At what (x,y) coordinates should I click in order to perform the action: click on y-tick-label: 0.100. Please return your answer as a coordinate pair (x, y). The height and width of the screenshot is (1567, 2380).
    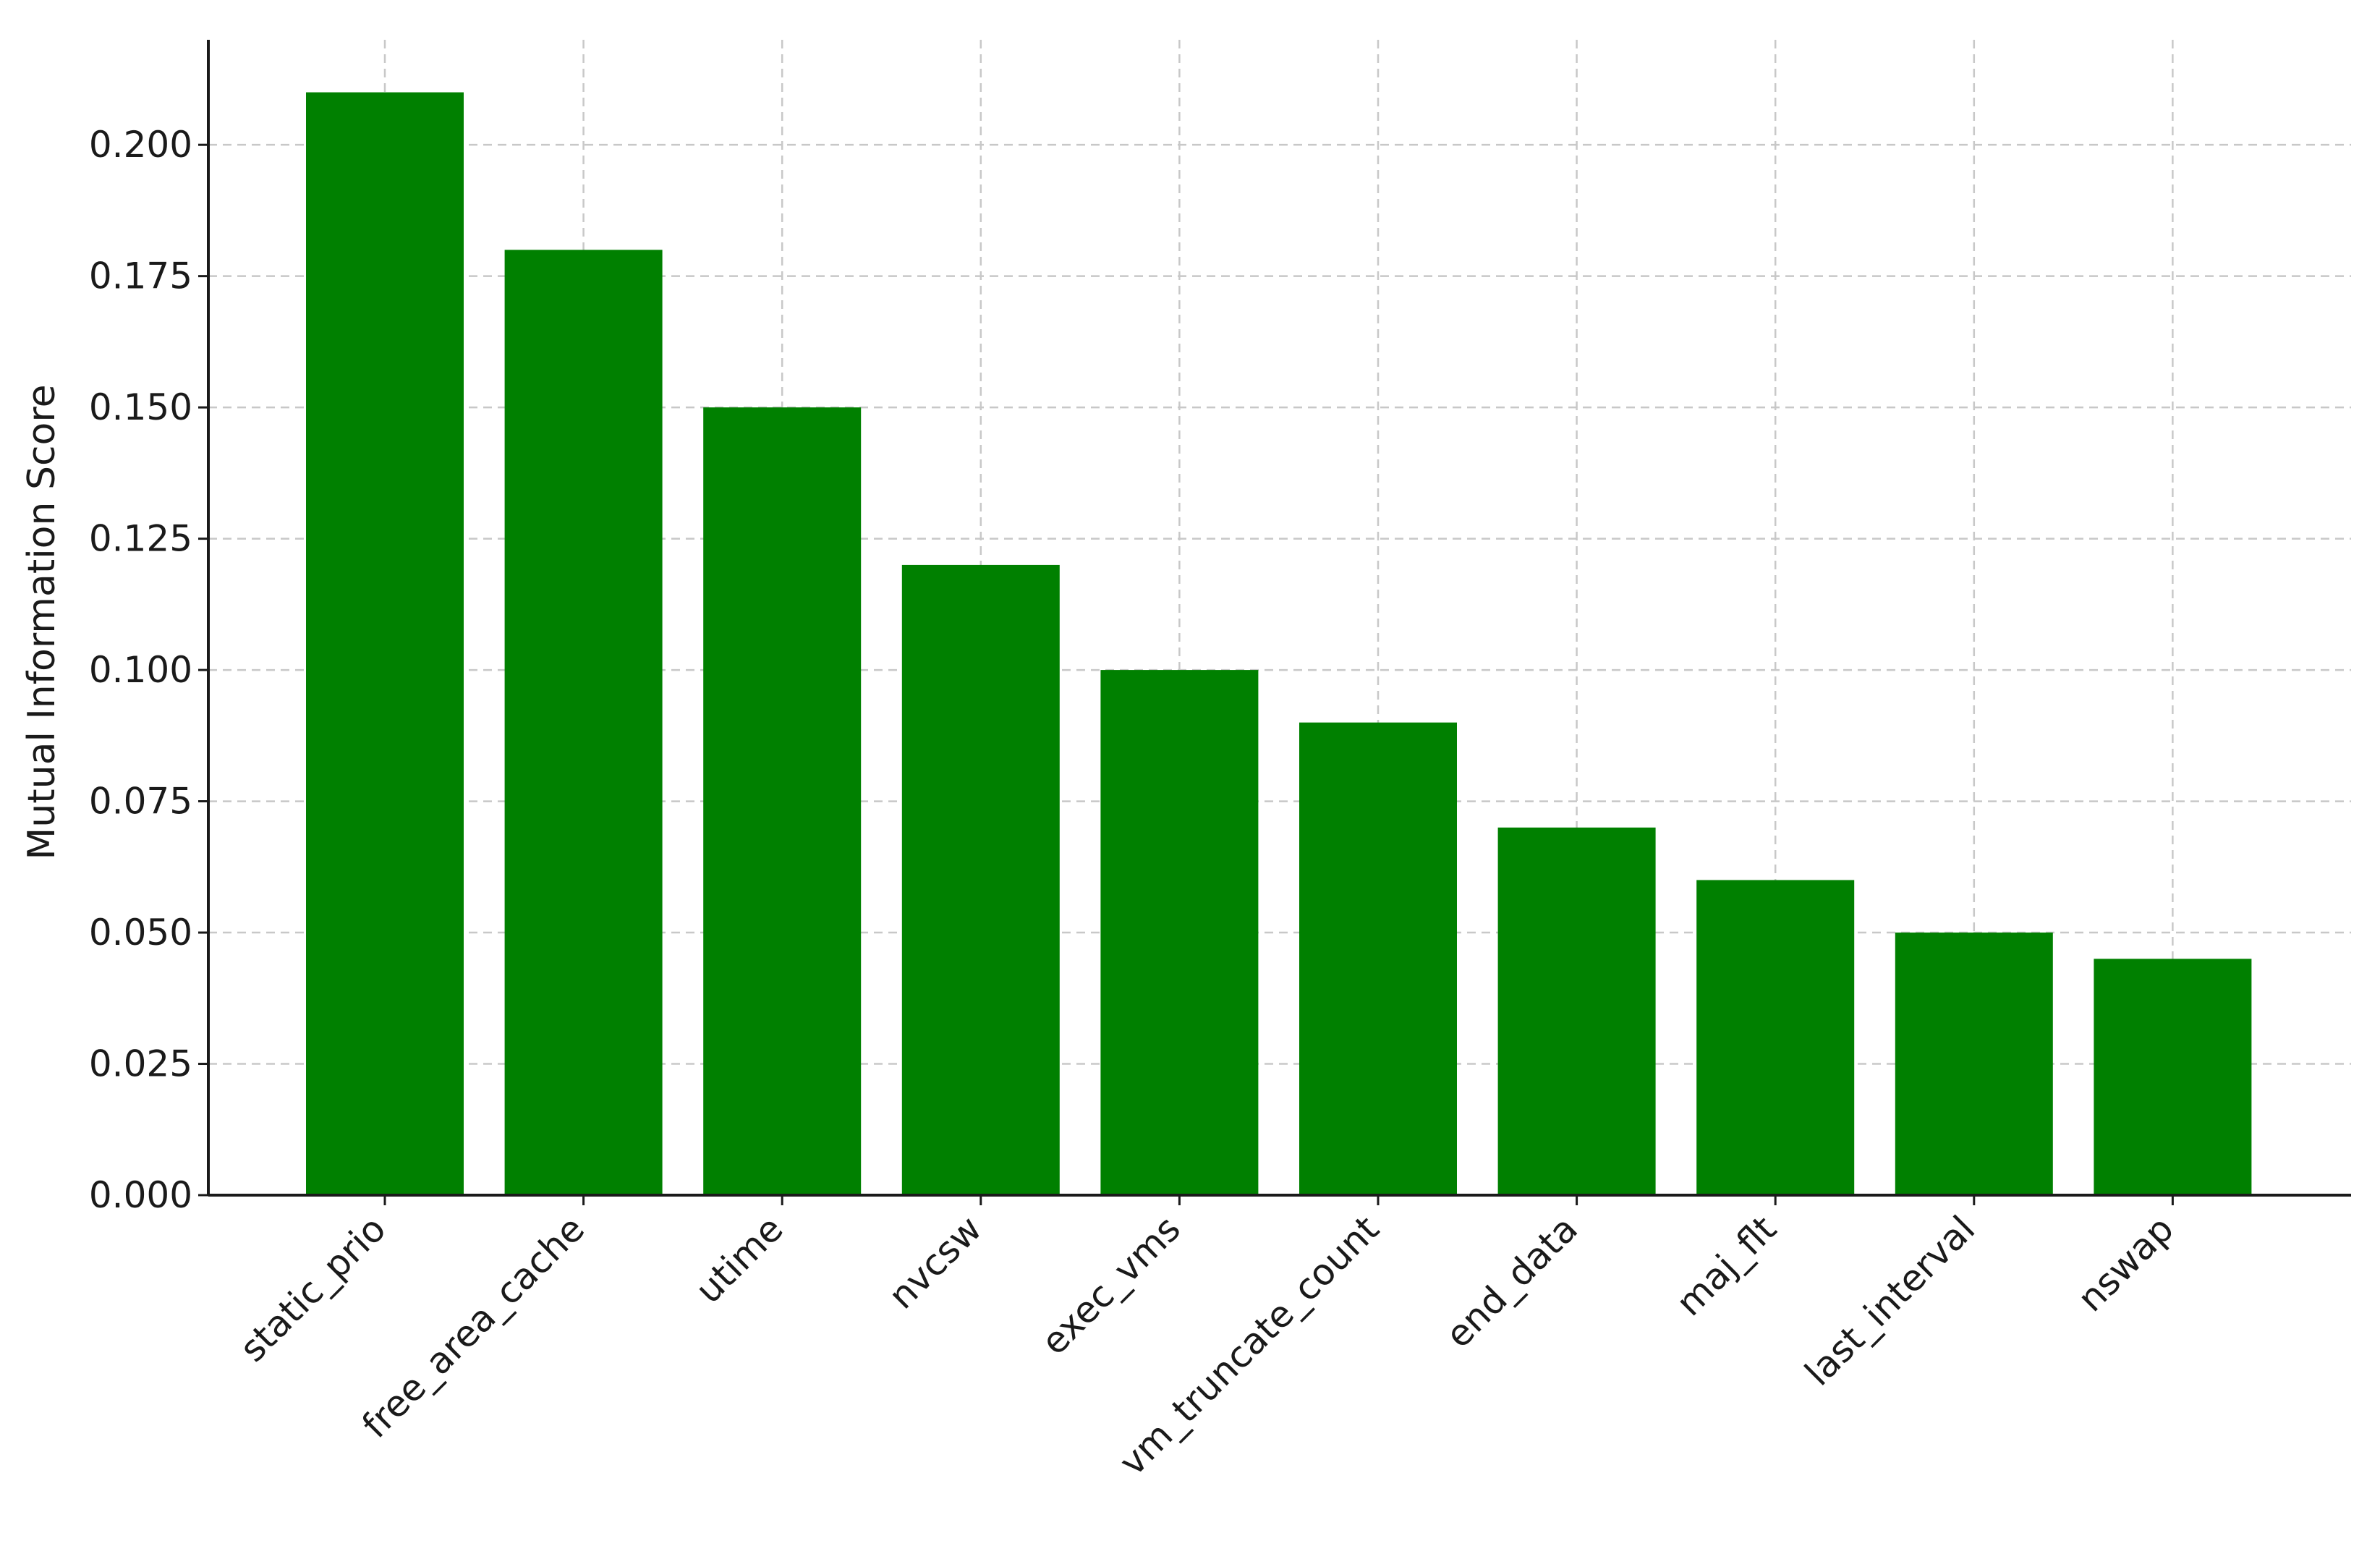
    Looking at the image, I should click on (140, 670).